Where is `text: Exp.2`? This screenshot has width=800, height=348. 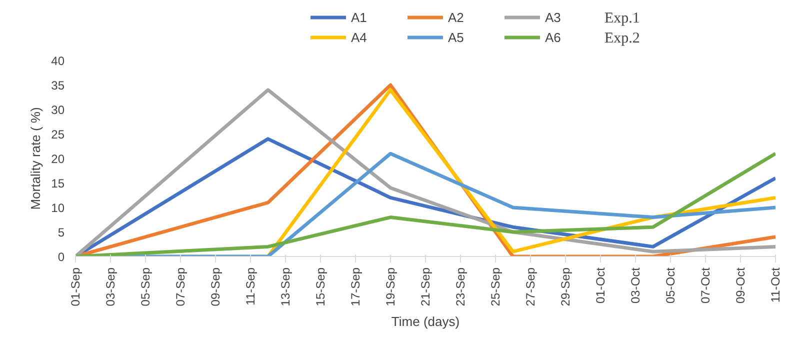 text: Exp.2 is located at coordinates (622, 38).